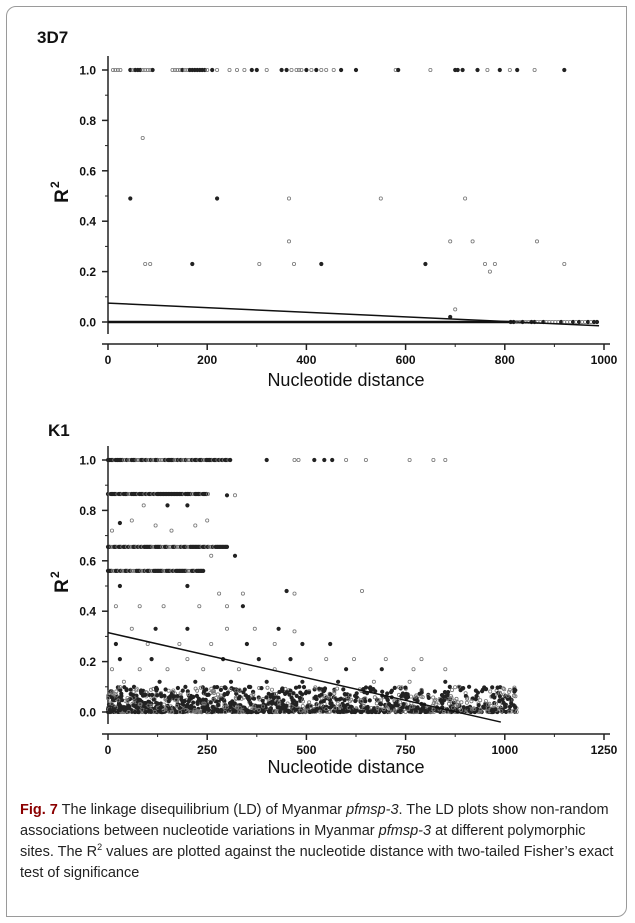 The height and width of the screenshot is (923, 635). I want to click on caption-label: Fig. 7, so click(39, 810).